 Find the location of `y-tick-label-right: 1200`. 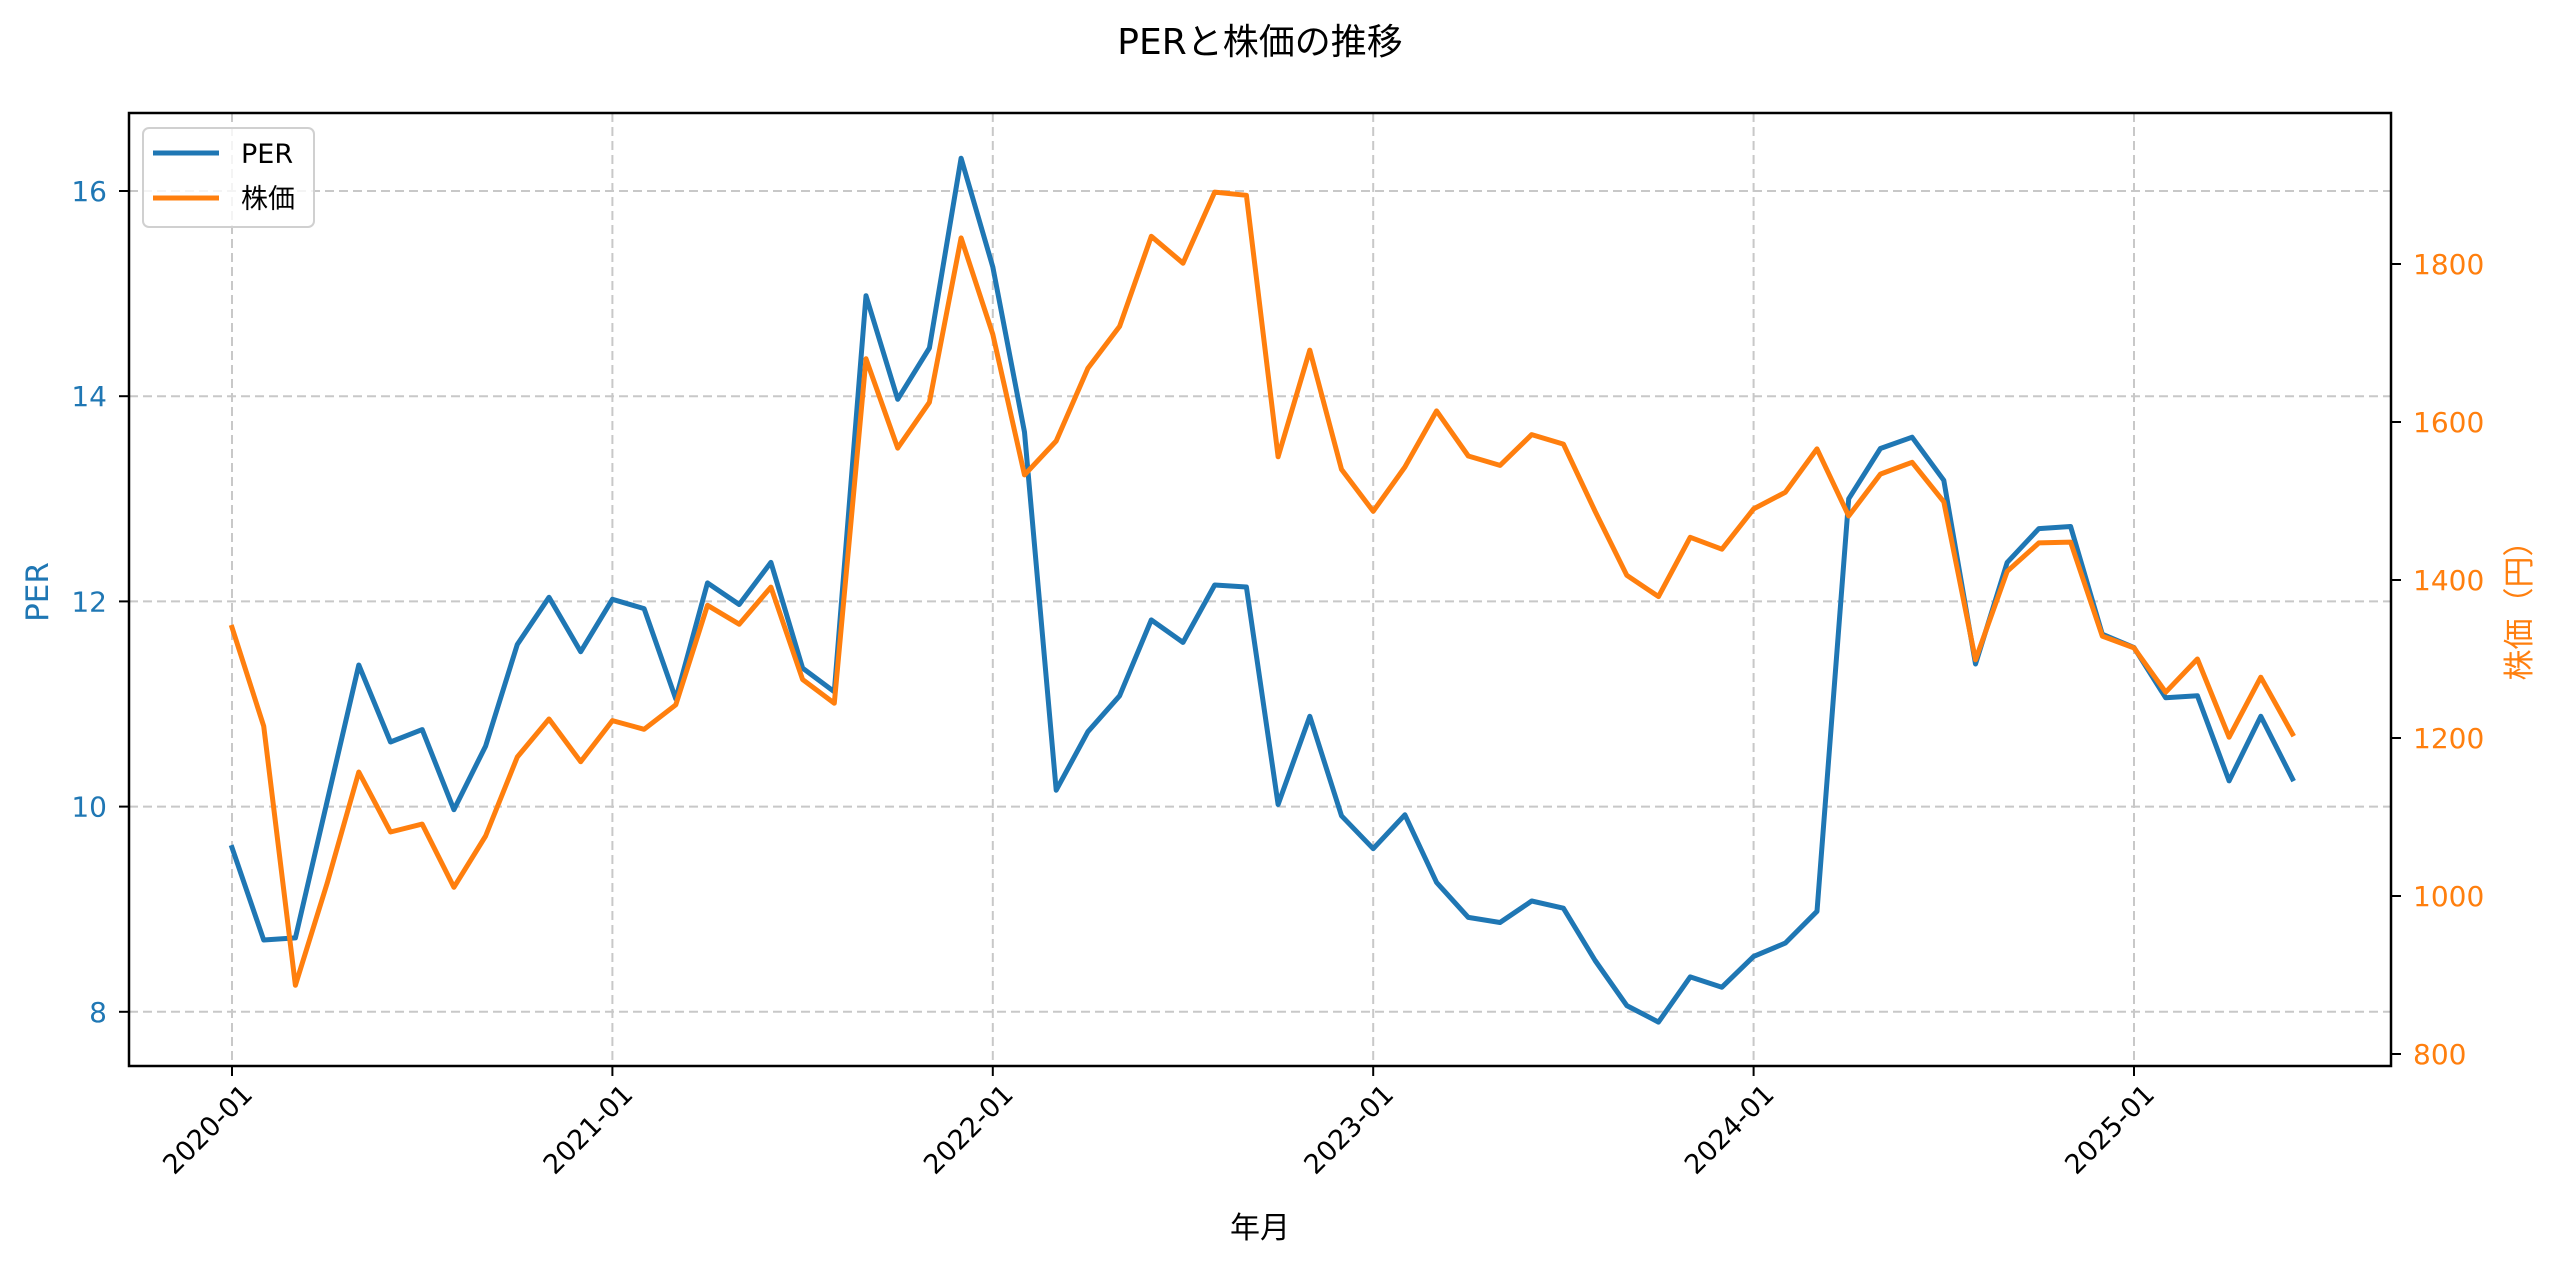

y-tick-label-right: 1200 is located at coordinates (2448, 738).